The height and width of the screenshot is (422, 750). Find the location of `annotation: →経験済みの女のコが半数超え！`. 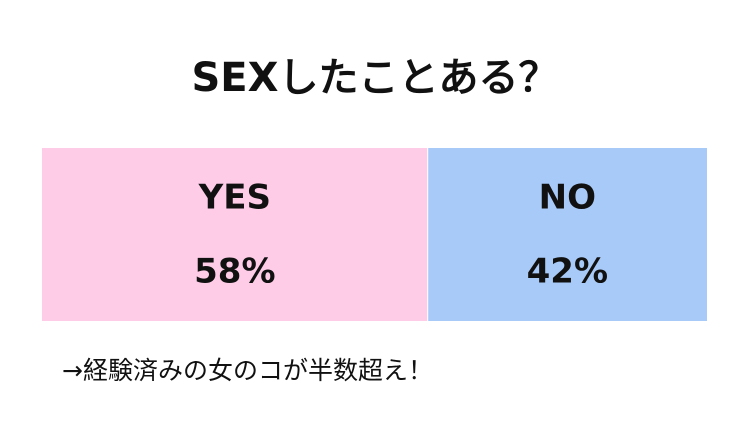

annotation: →経験済みの女のコが半数超え！ is located at coordinates (247, 370).